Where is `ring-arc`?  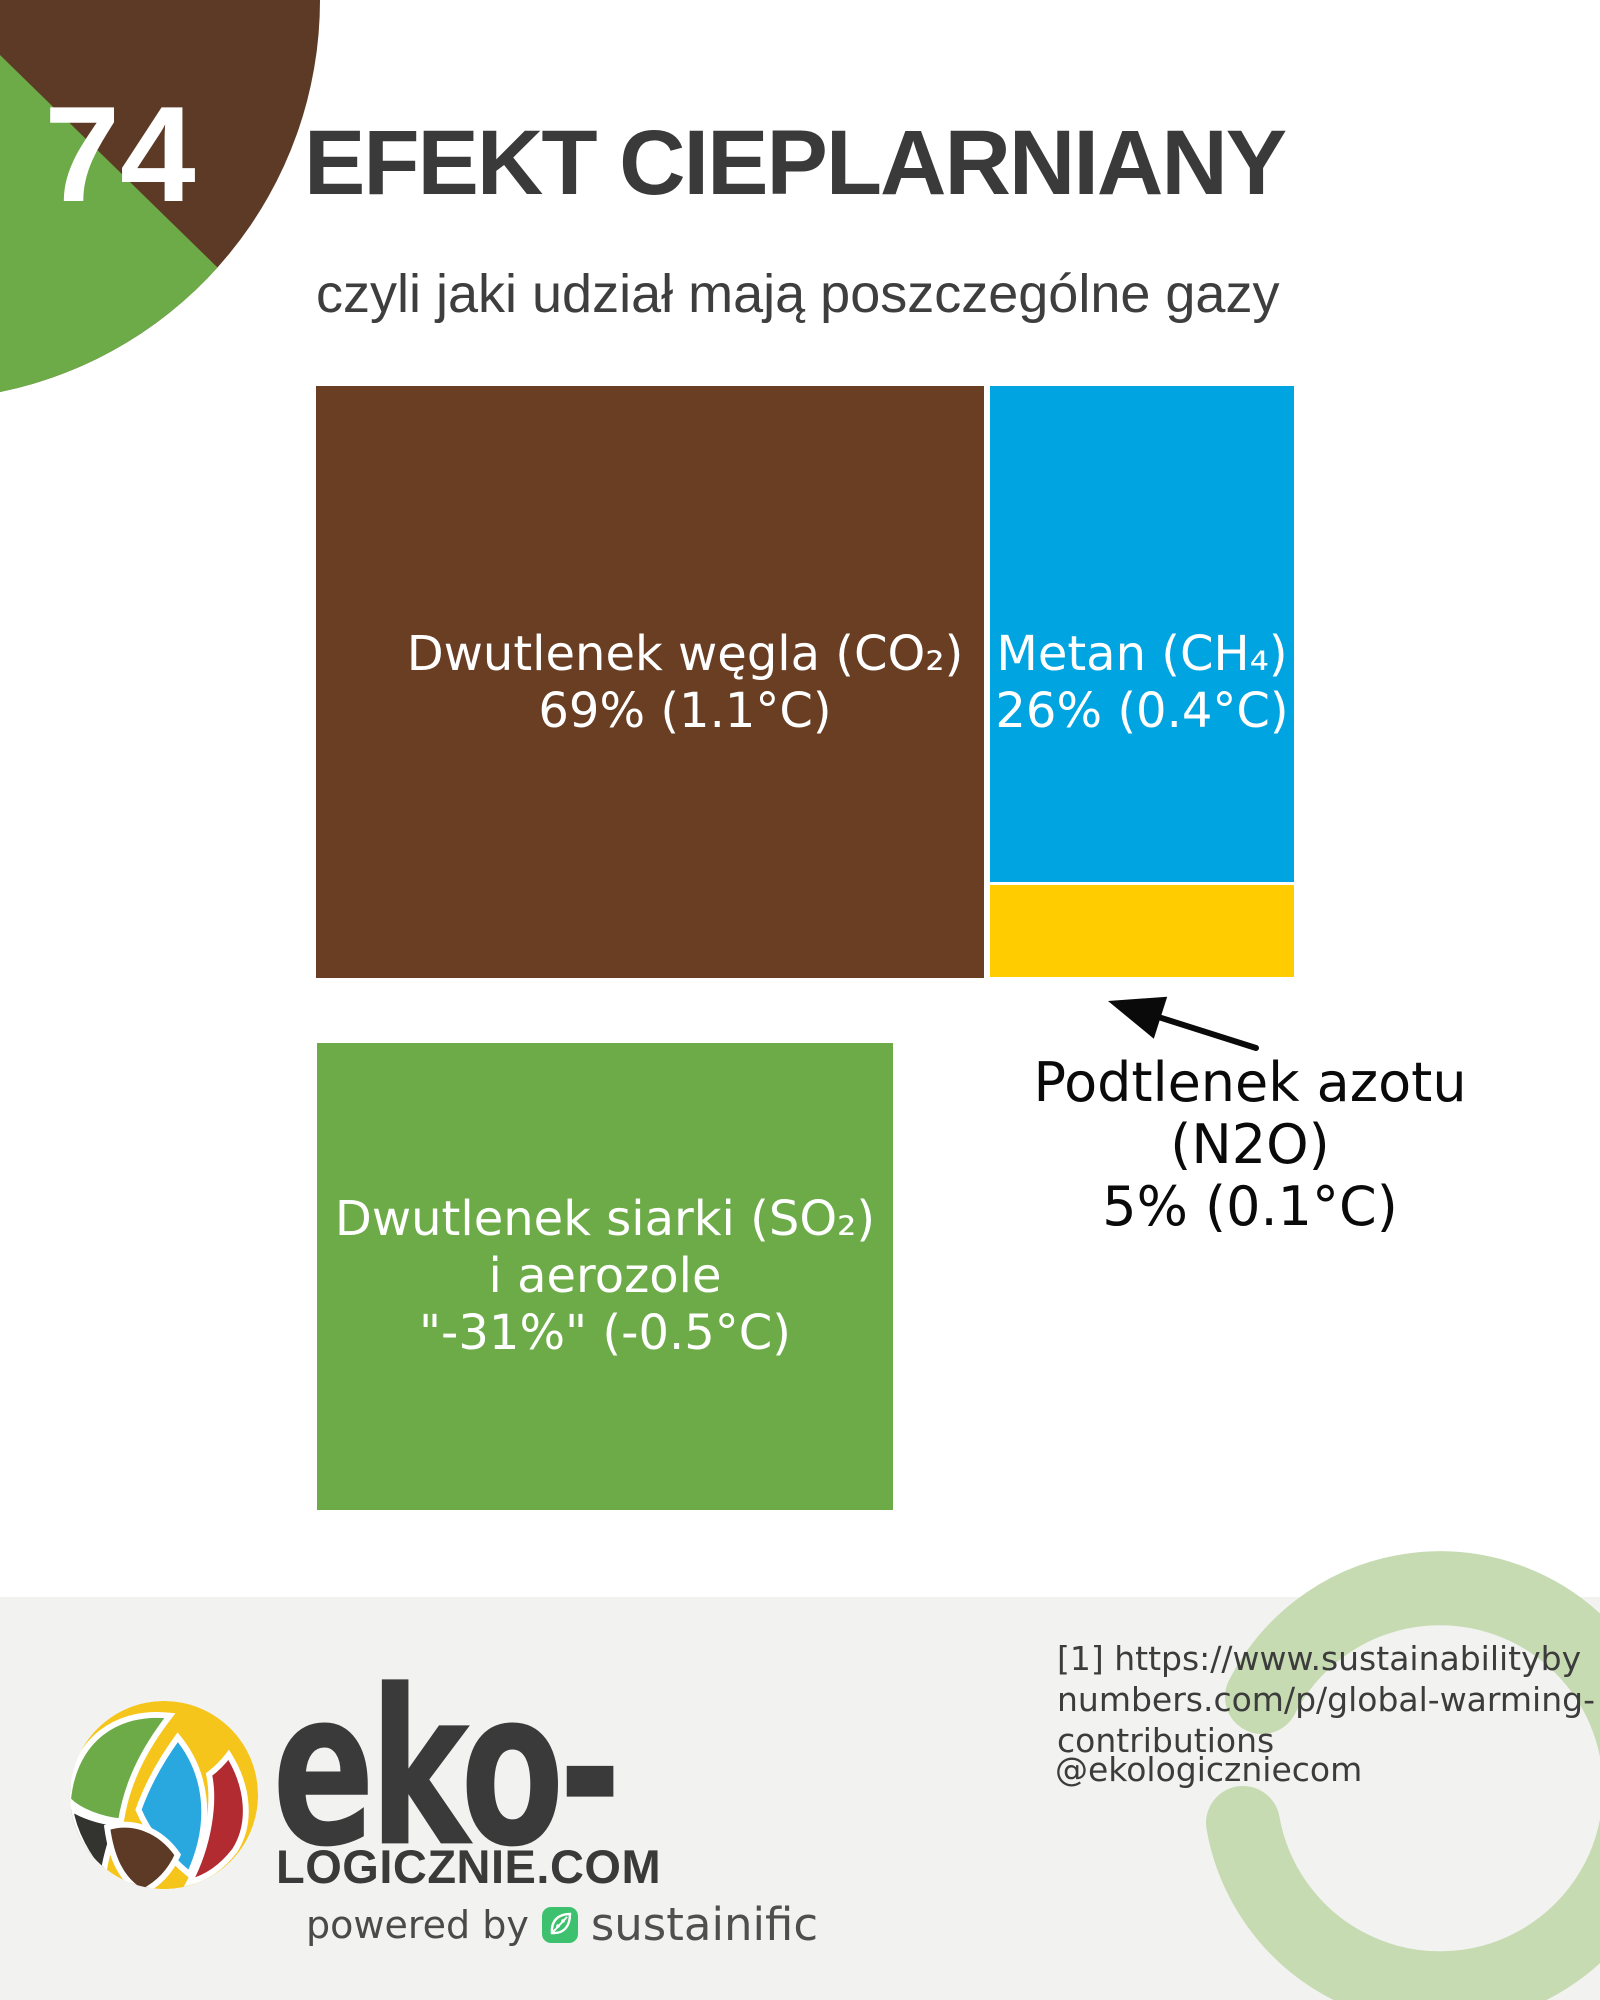
ring-arc is located at coordinates (1403, 1775).